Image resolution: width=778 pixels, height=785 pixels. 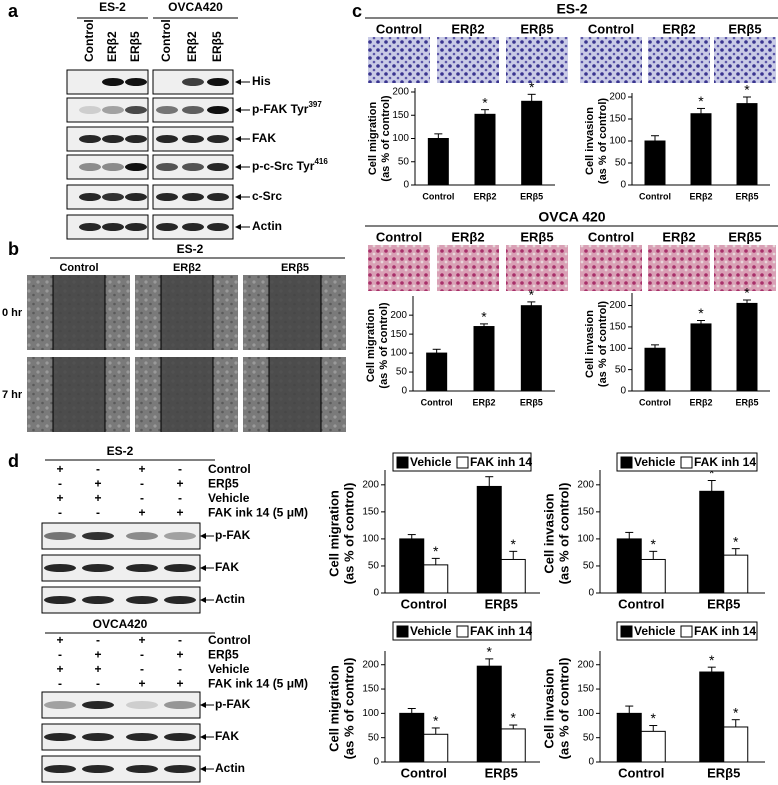 I want to click on group-label: OVCA420, so click(x=120, y=624).